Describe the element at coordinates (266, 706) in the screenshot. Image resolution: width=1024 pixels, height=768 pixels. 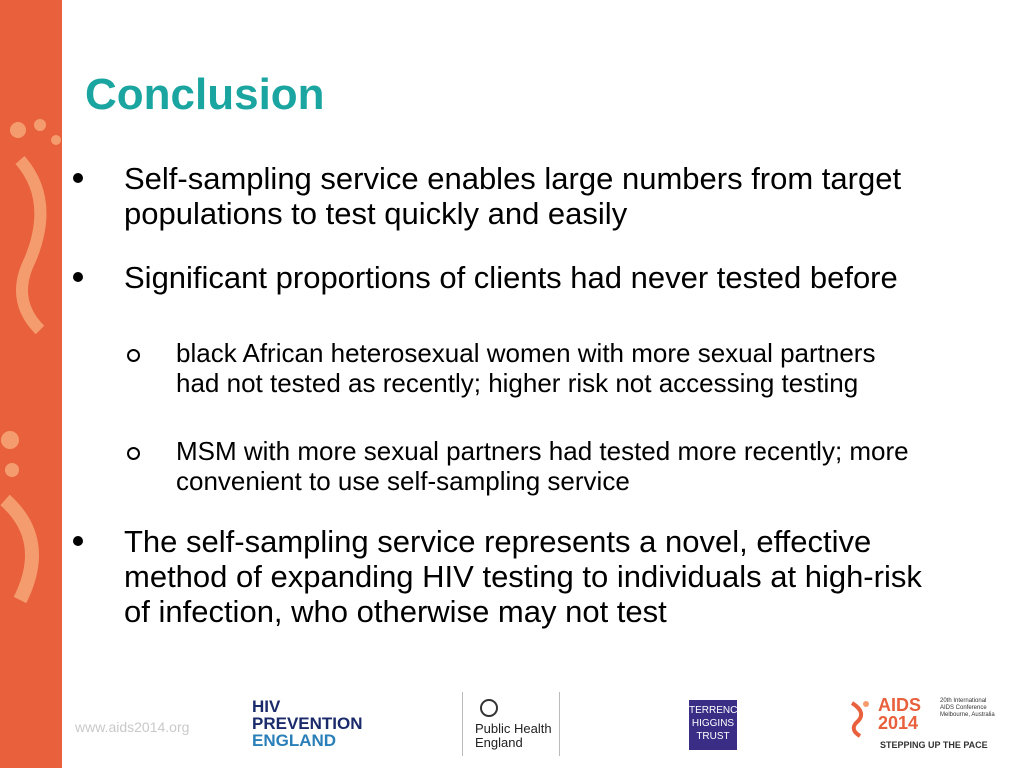
I see `logo-text: HIV` at that location.